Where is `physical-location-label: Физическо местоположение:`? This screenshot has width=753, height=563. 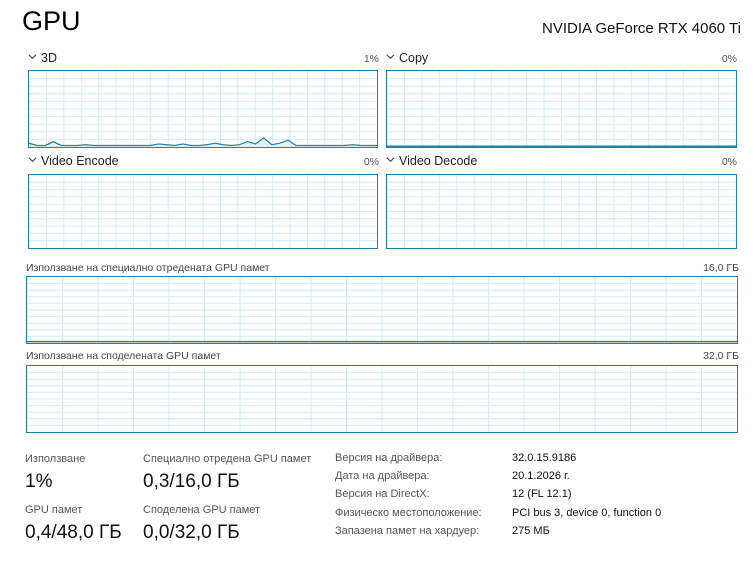 physical-location-label: Физическо местоположение: is located at coordinates (408, 513).